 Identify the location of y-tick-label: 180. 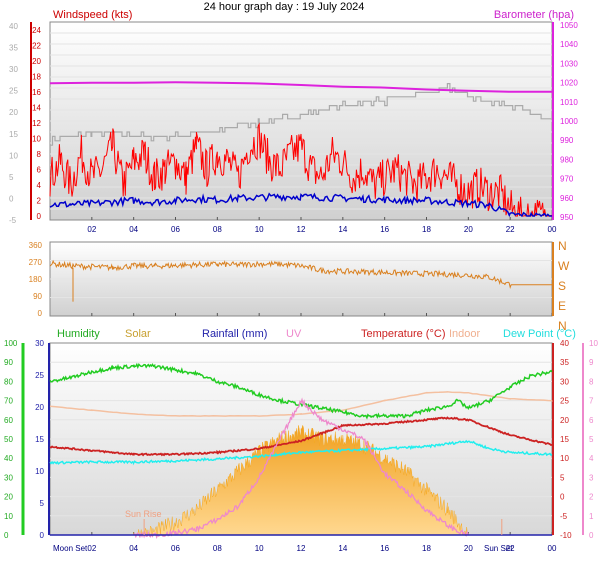
(36, 279).